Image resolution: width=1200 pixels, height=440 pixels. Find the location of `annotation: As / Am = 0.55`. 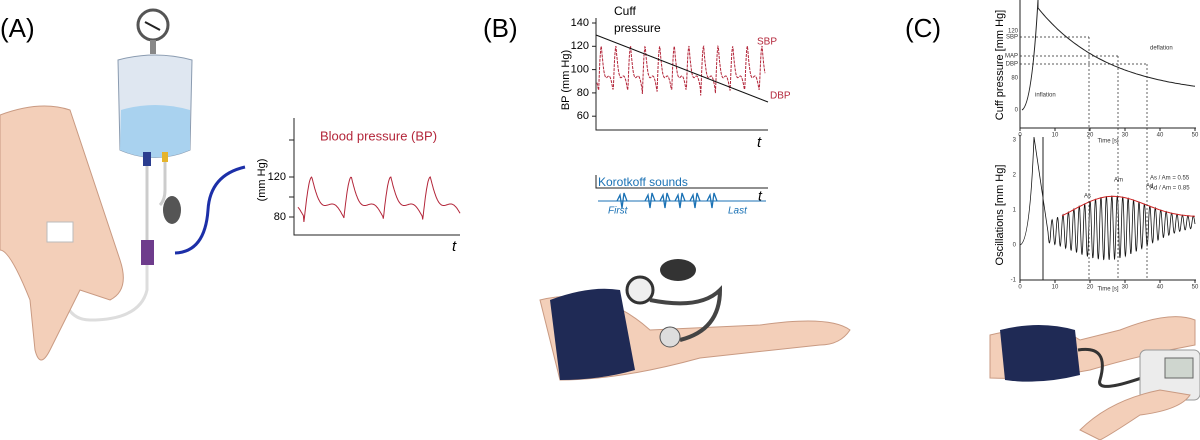

annotation: As / Am = 0.55 is located at coordinates (1170, 179).